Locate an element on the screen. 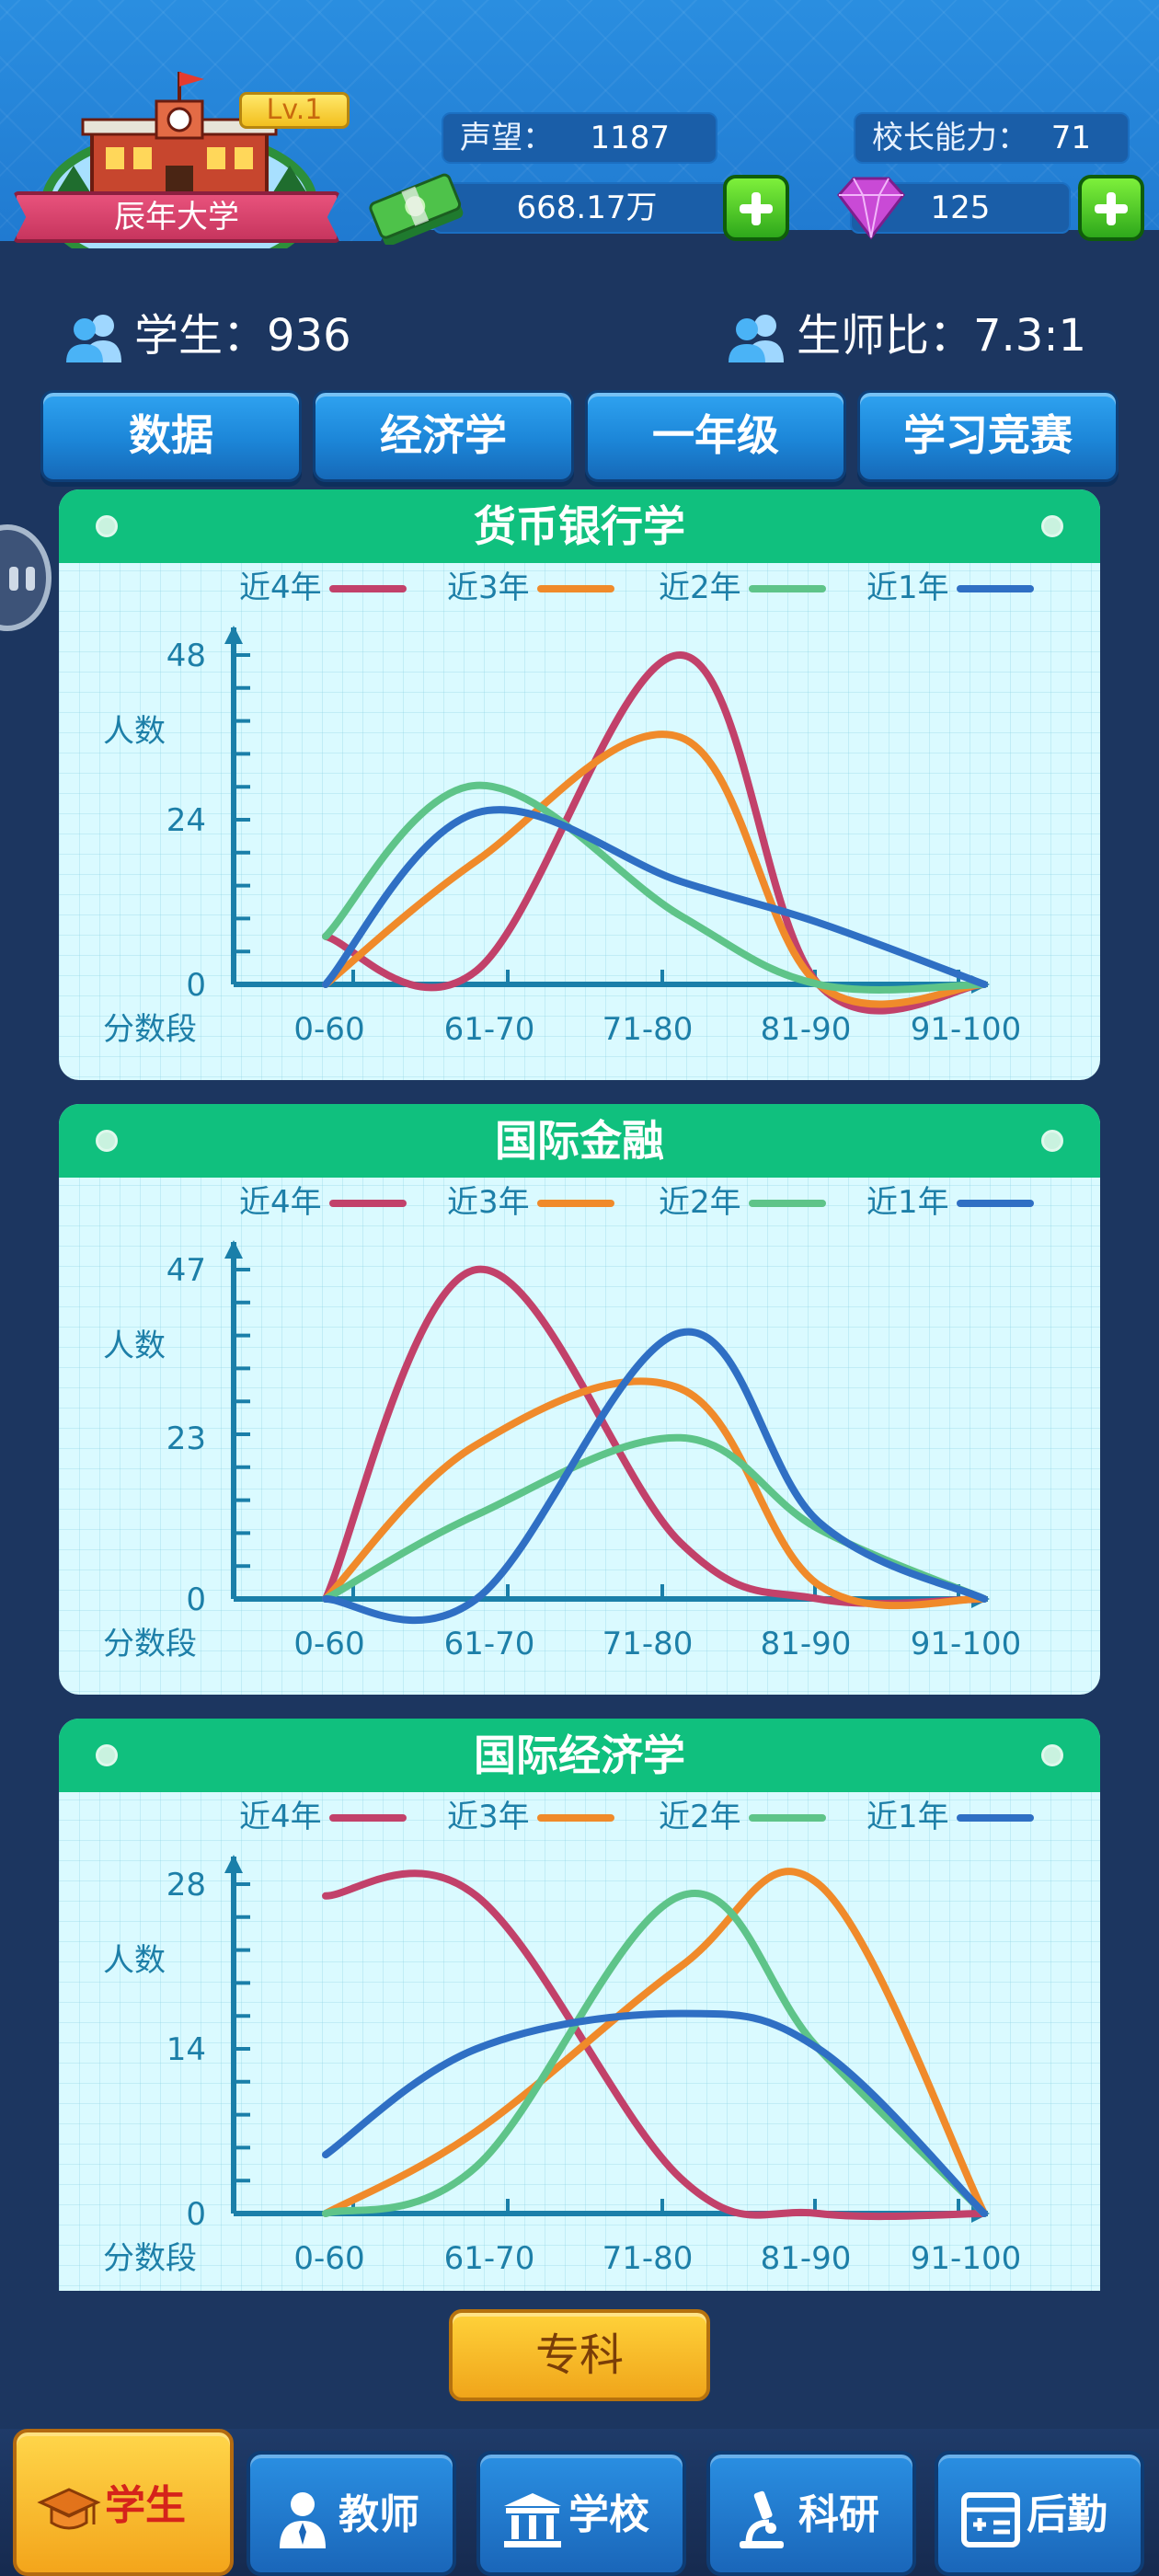 Image resolution: width=1159 pixels, height=2576 pixels. nav-research: 科研 is located at coordinates (811, 2513).